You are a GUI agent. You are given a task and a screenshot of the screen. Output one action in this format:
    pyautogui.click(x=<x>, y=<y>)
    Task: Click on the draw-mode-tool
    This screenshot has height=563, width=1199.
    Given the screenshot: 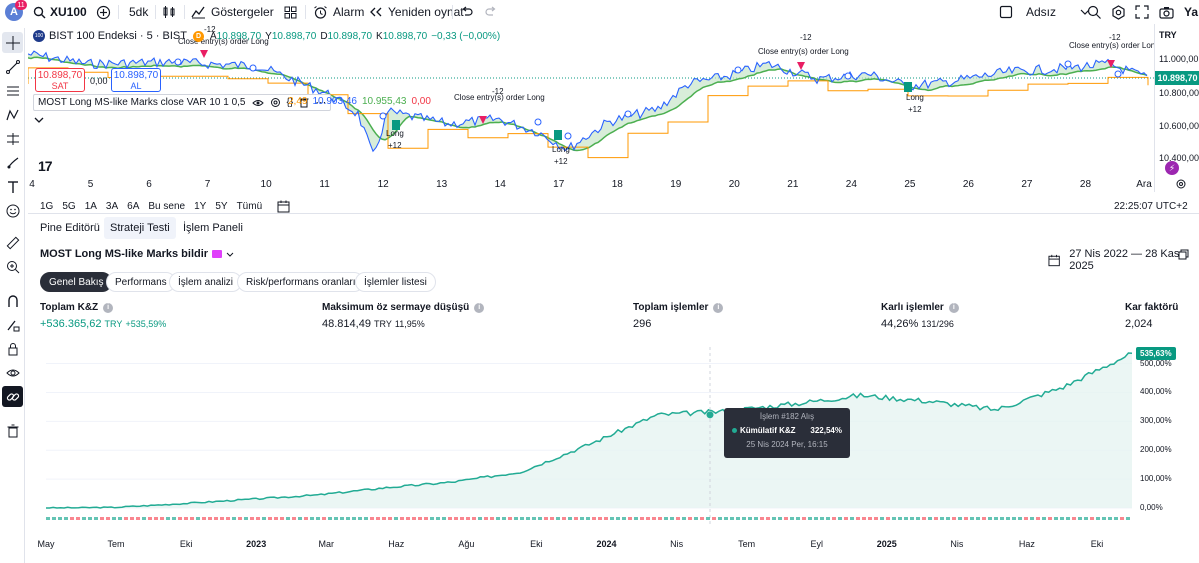 What is the action you would take?
    pyautogui.click(x=12, y=324)
    